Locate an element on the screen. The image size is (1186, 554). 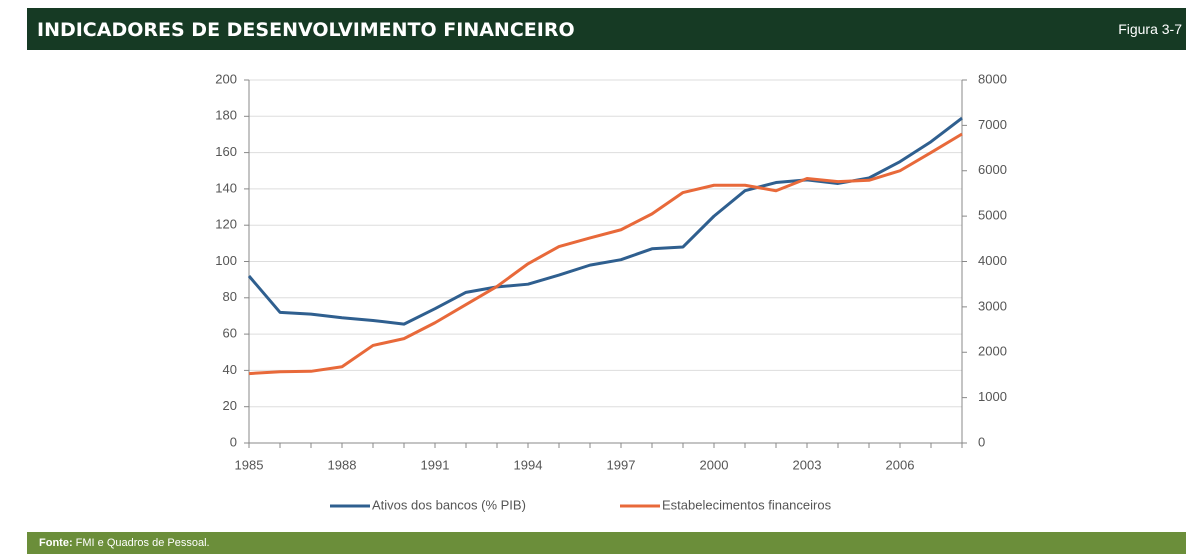
y-tick-label: 0 is located at coordinates (233, 441).